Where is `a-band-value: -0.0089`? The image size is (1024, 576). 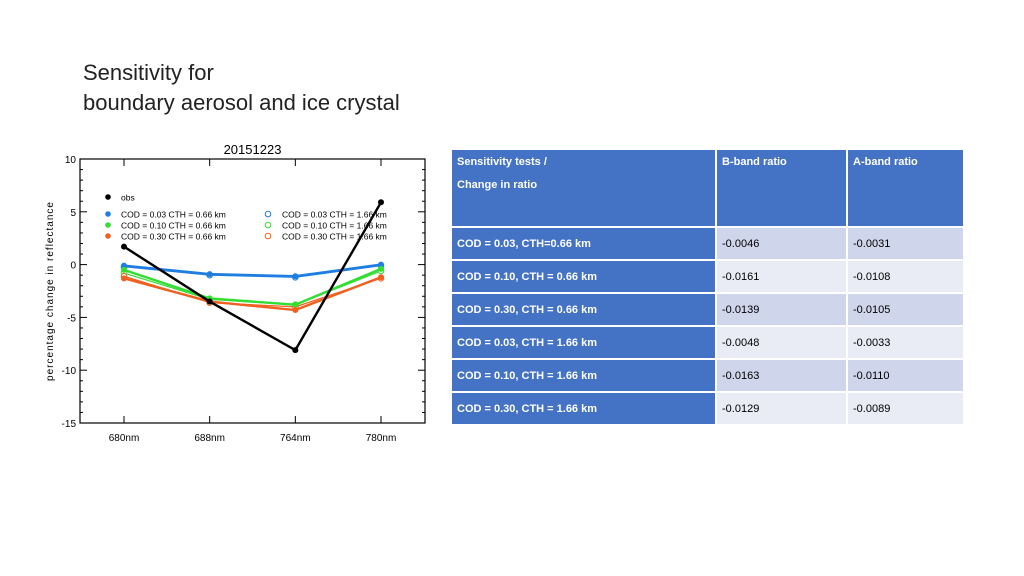 a-band-value: -0.0089 is located at coordinates (905, 408).